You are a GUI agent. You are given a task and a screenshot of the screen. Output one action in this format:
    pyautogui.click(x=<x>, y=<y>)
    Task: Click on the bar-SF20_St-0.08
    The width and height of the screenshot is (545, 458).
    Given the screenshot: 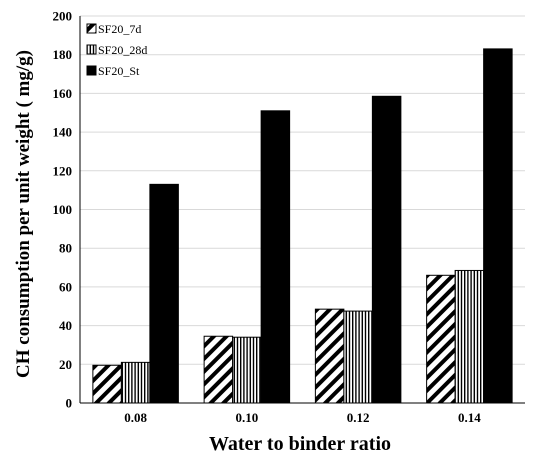 What is the action you would take?
    pyautogui.click(x=164, y=293)
    